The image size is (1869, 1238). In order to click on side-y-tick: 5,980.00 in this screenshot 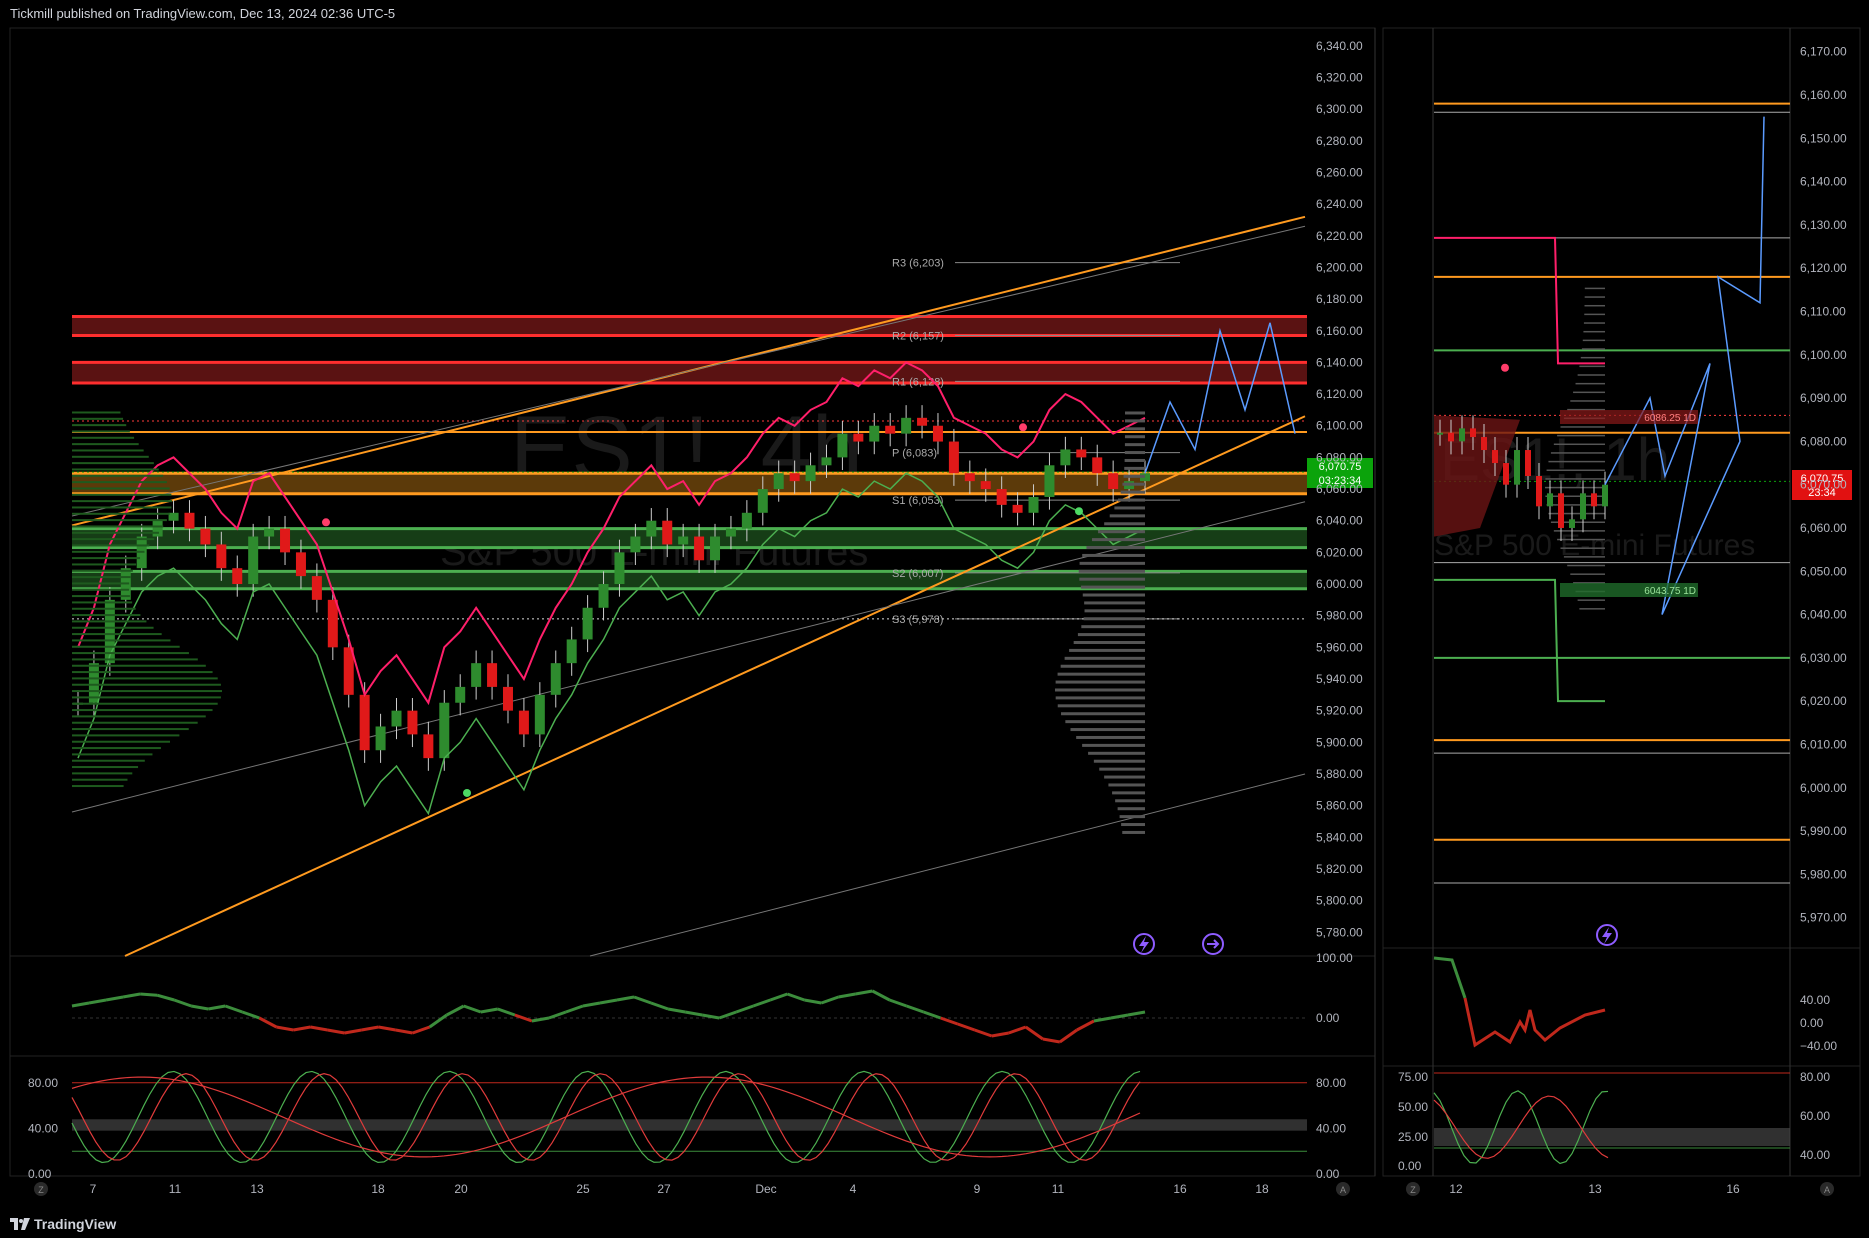, I will do `click(1823, 874)`.